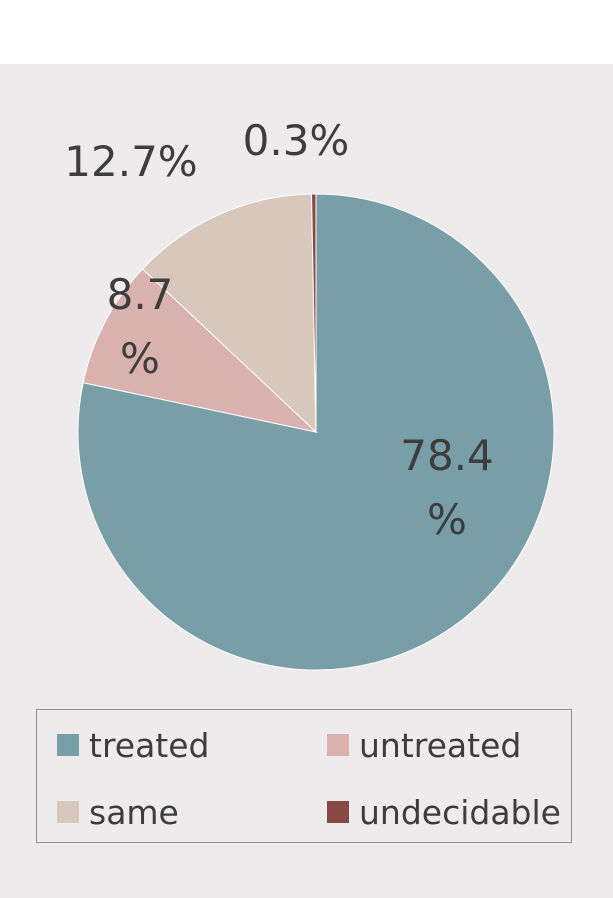 The height and width of the screenshot is (898, 613). Describe the element at coordinates (338, 812) in the screenshot. I see `legend-swatch-undecidable` at that location.